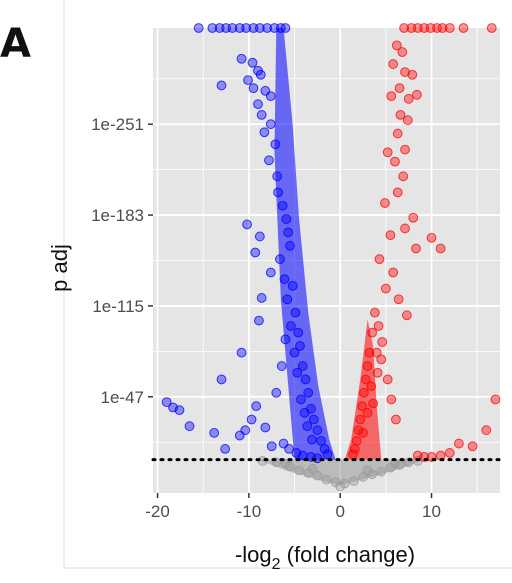 This screenshot has width=512, height=583. Describe the element at coordinates (249, 511) in the screenshot. I see `x-tick-label: -10` at that location.